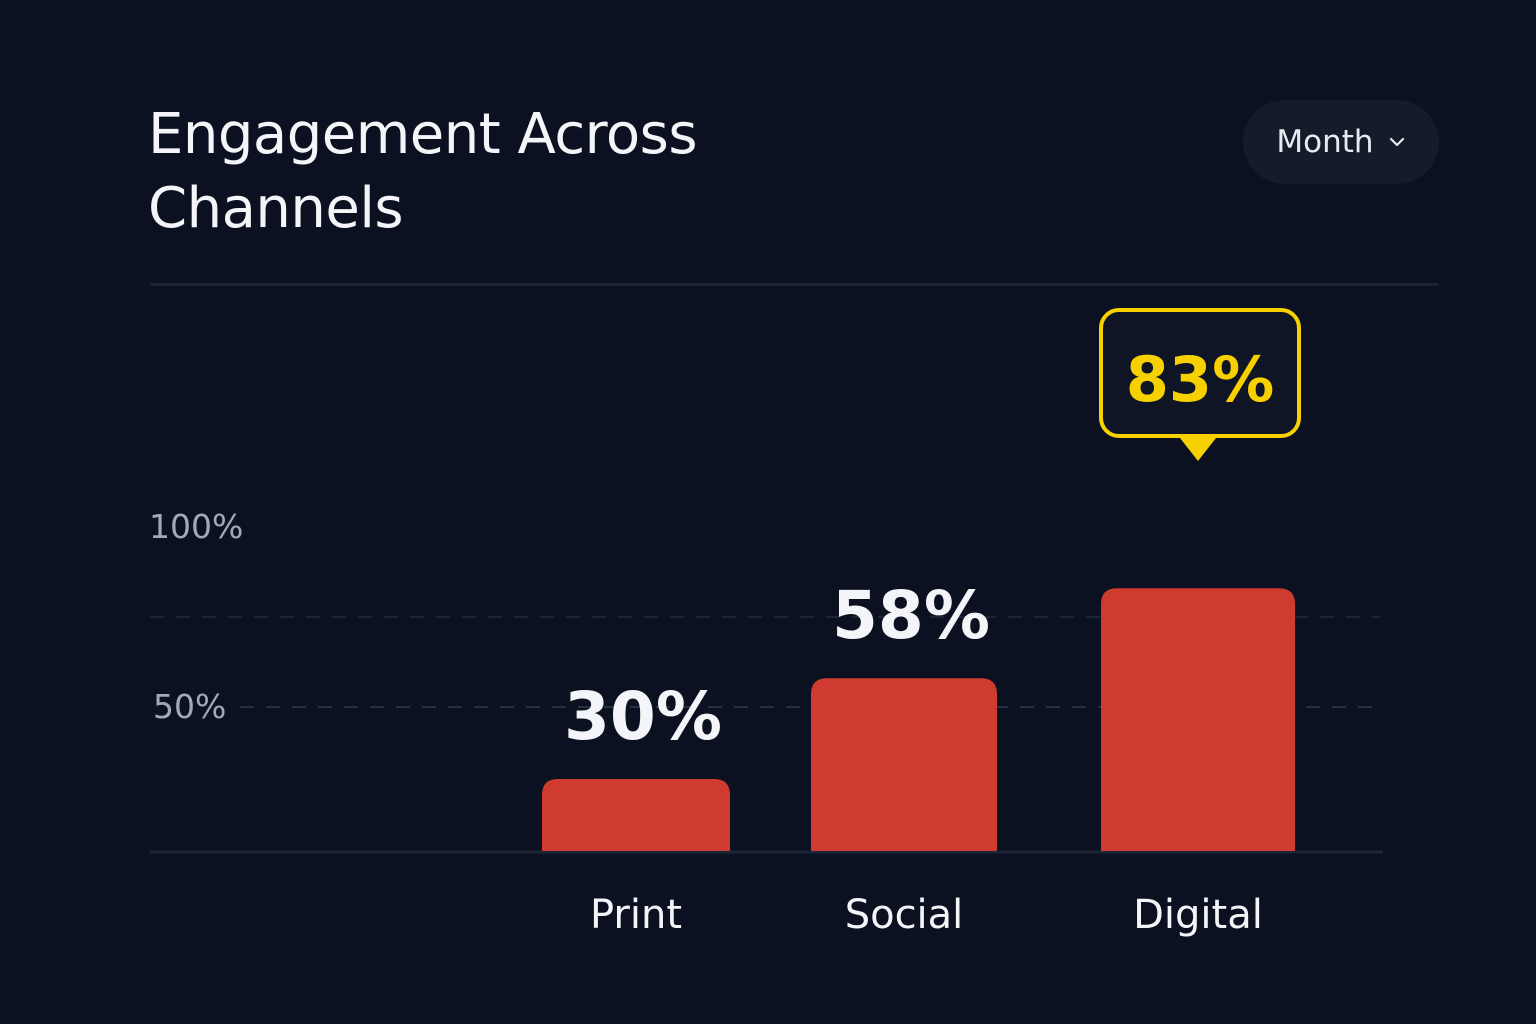 The width and height of the screenshot is (1536, 1024). What do you see at coordinates (498, 172) in the screenshot?
I see `chart-title: Engagement Across Channels` at bounding box center [498, 172].